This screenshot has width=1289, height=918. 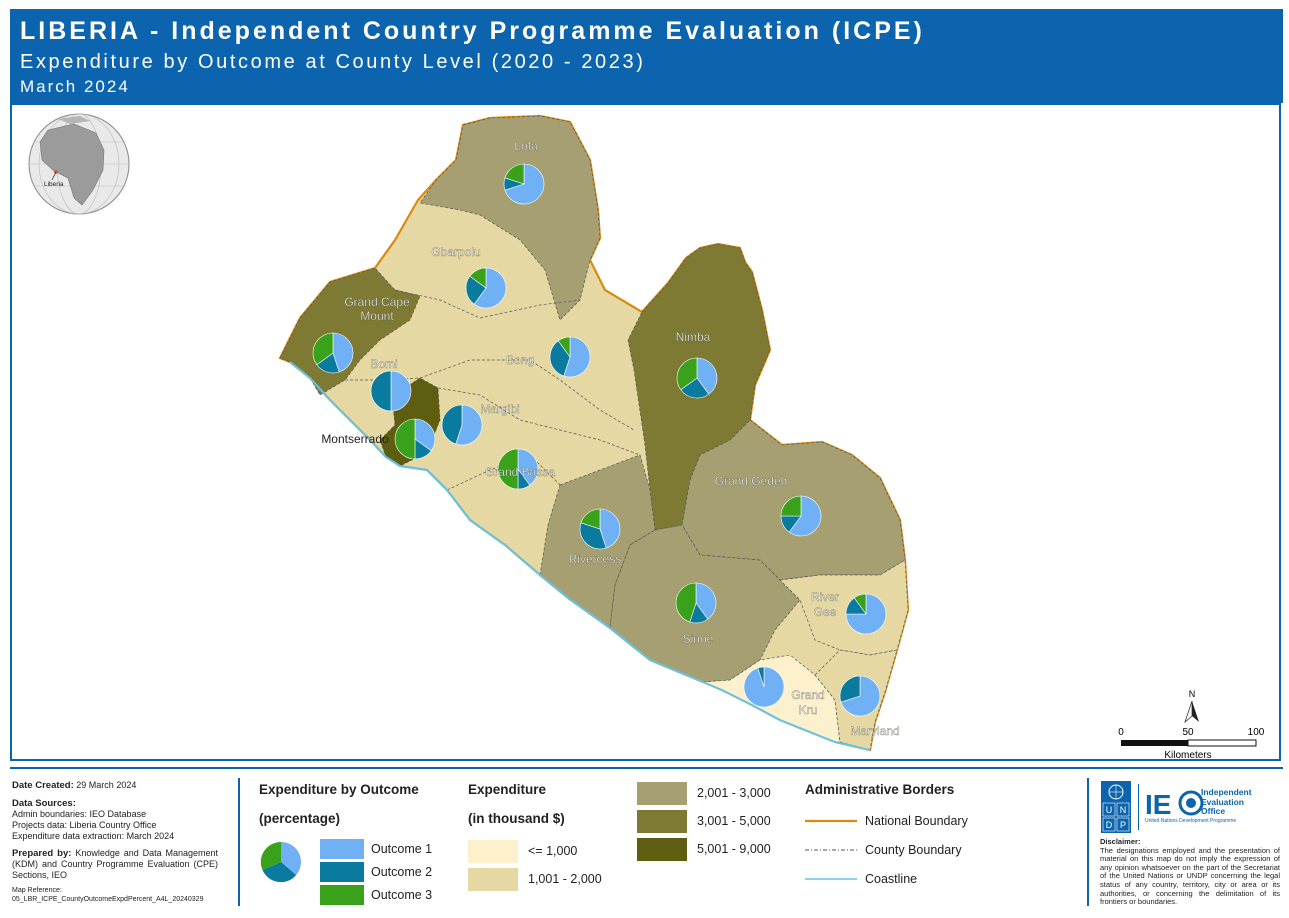 I want to click on legend-national-boundary: National Boundary, so click(x=916, y=821).